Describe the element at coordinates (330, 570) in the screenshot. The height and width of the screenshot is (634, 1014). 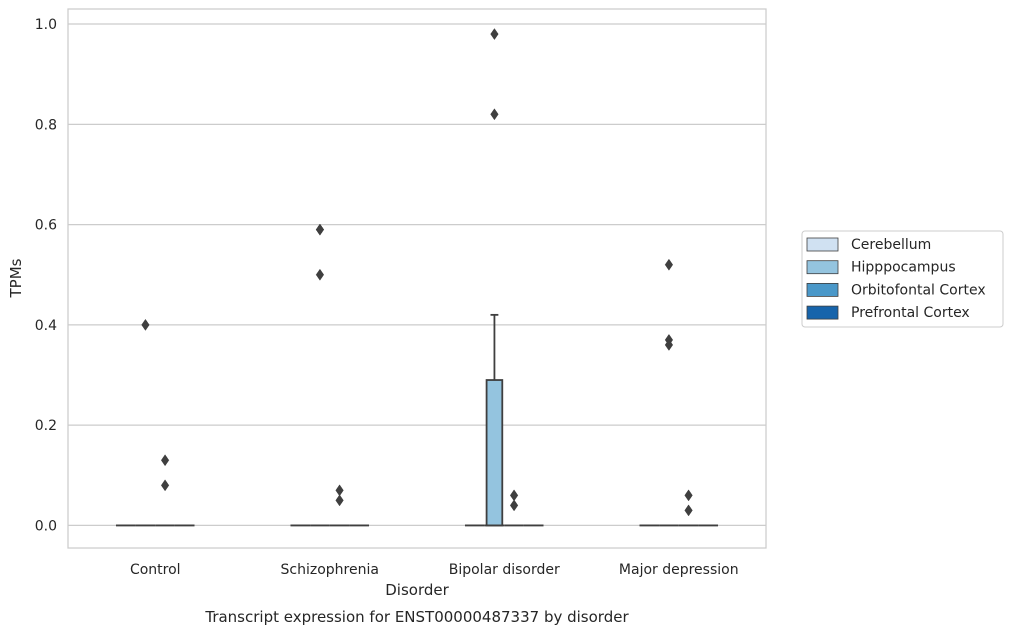
I see `x-tick-label: Schizophrenia` at that location.